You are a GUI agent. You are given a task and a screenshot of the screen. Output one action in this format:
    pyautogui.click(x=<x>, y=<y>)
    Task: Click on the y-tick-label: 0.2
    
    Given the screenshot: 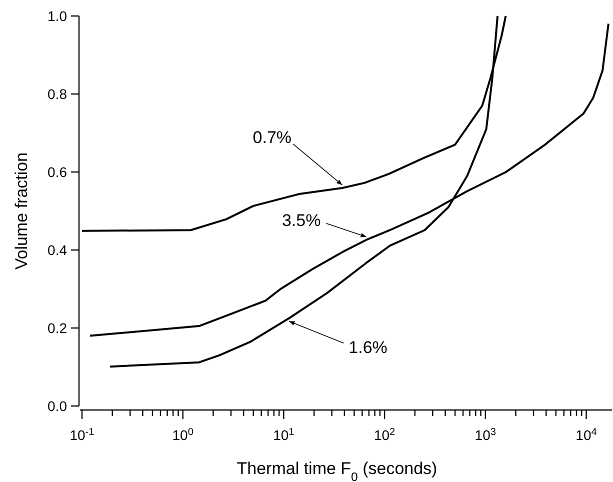 What is the action you would take?
    pyautogui.click(x=58, y=328)
    